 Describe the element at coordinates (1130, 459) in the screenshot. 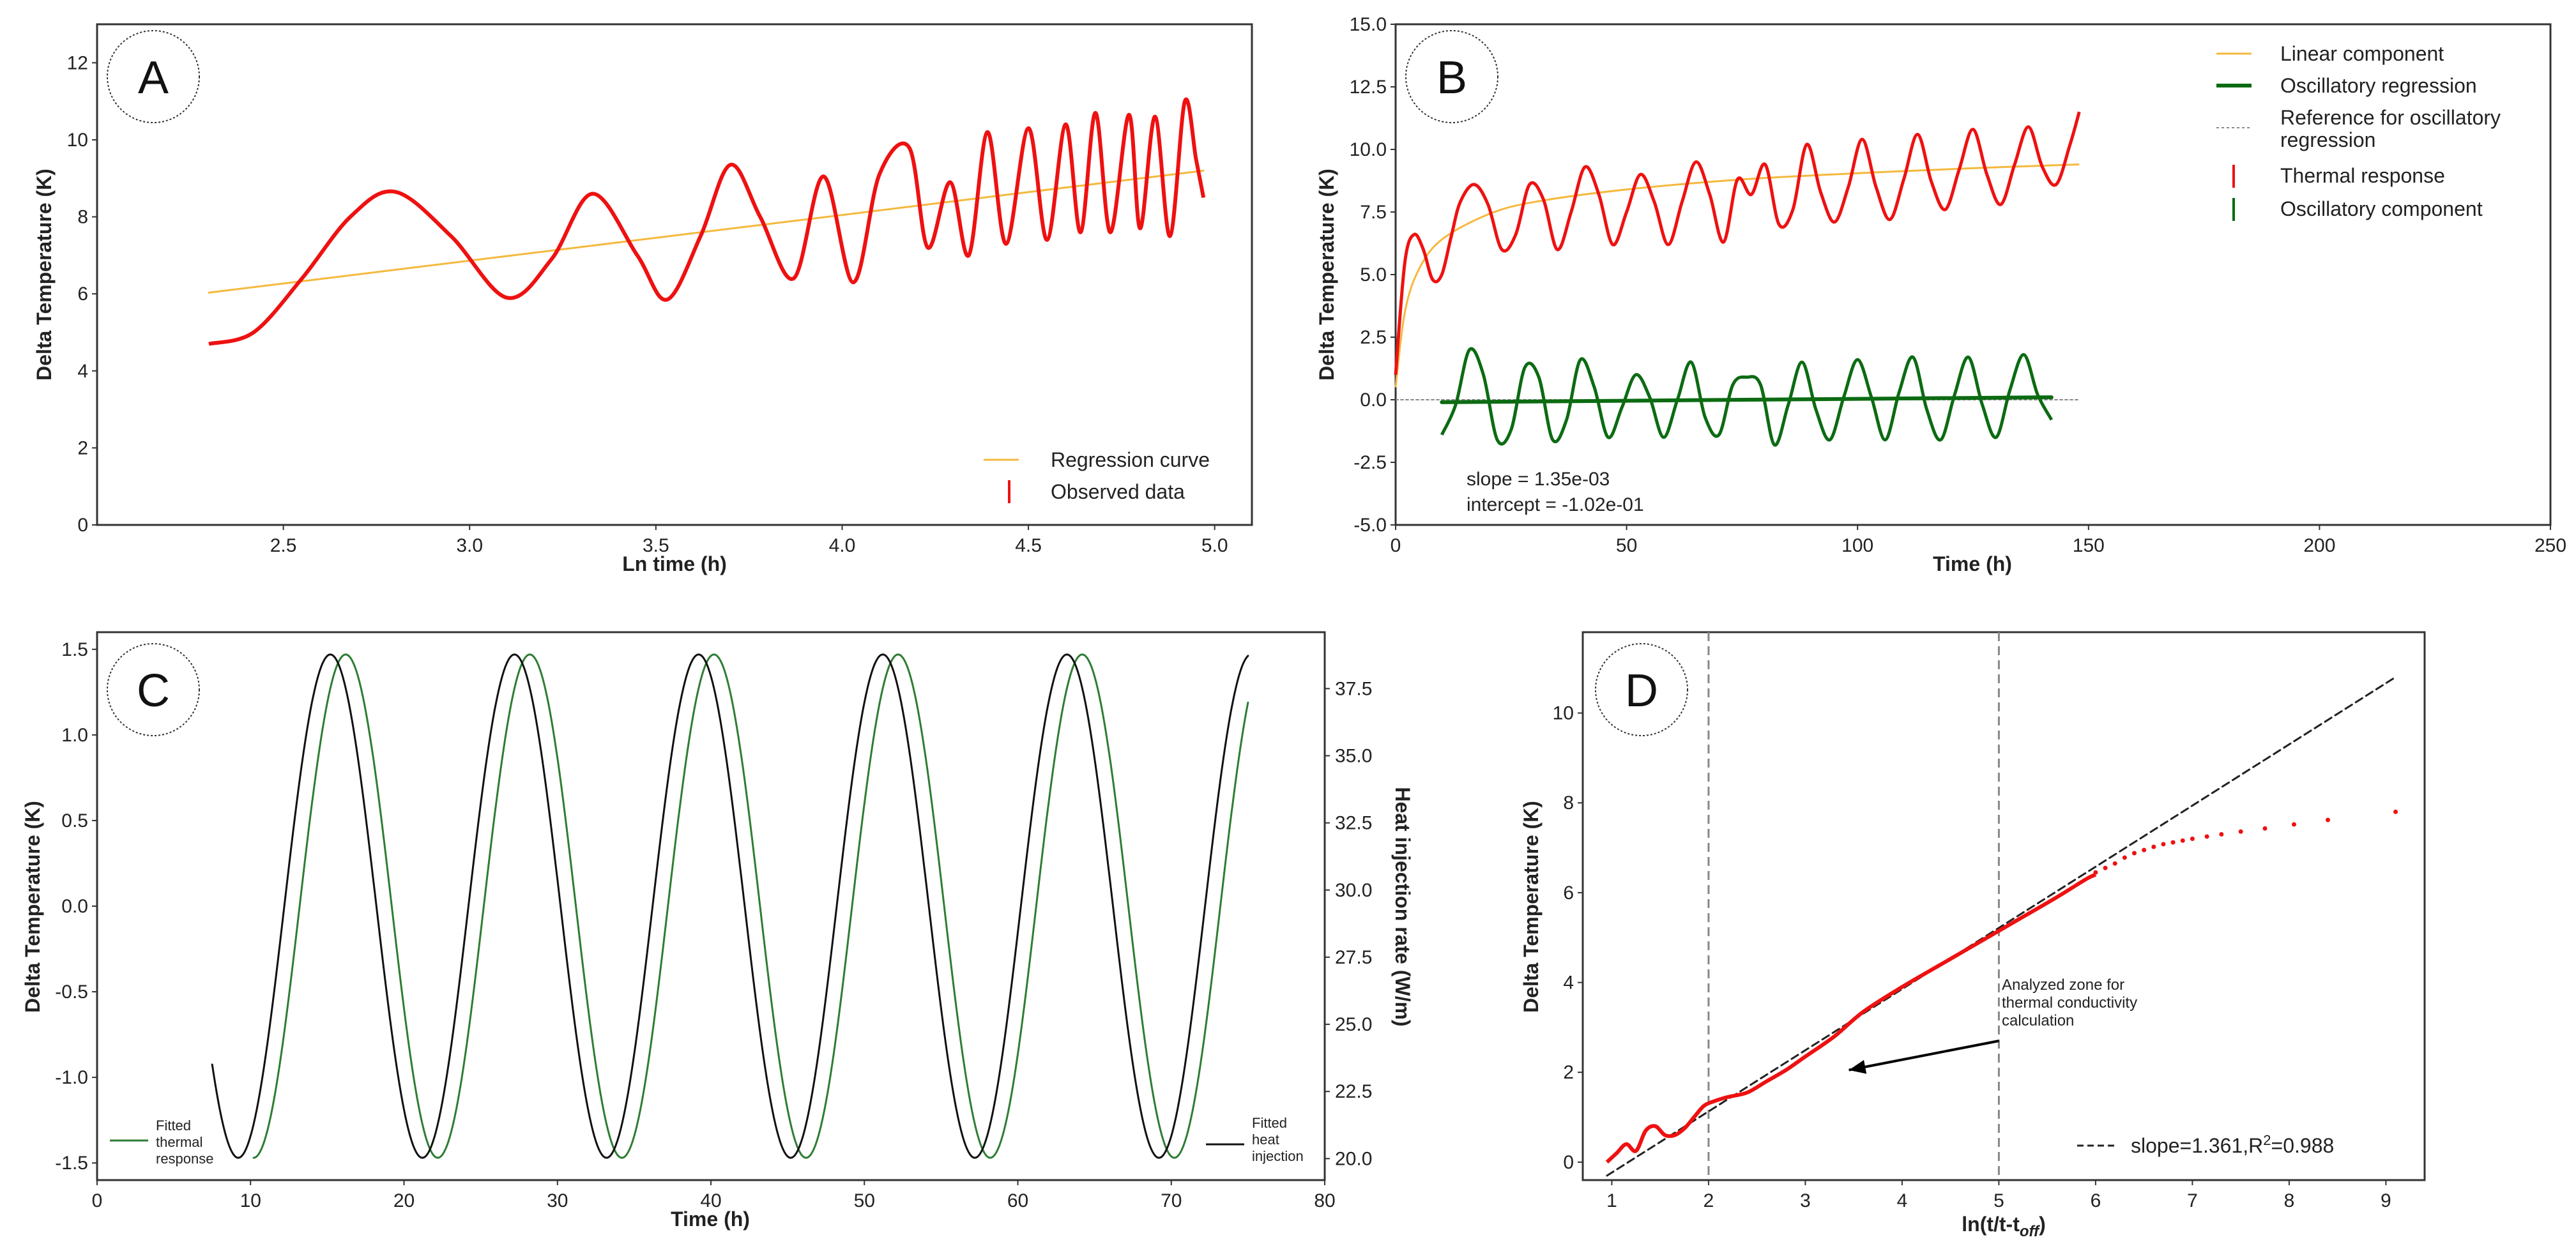

I see `legend-label-regression-curve: Regression curve` at that location.